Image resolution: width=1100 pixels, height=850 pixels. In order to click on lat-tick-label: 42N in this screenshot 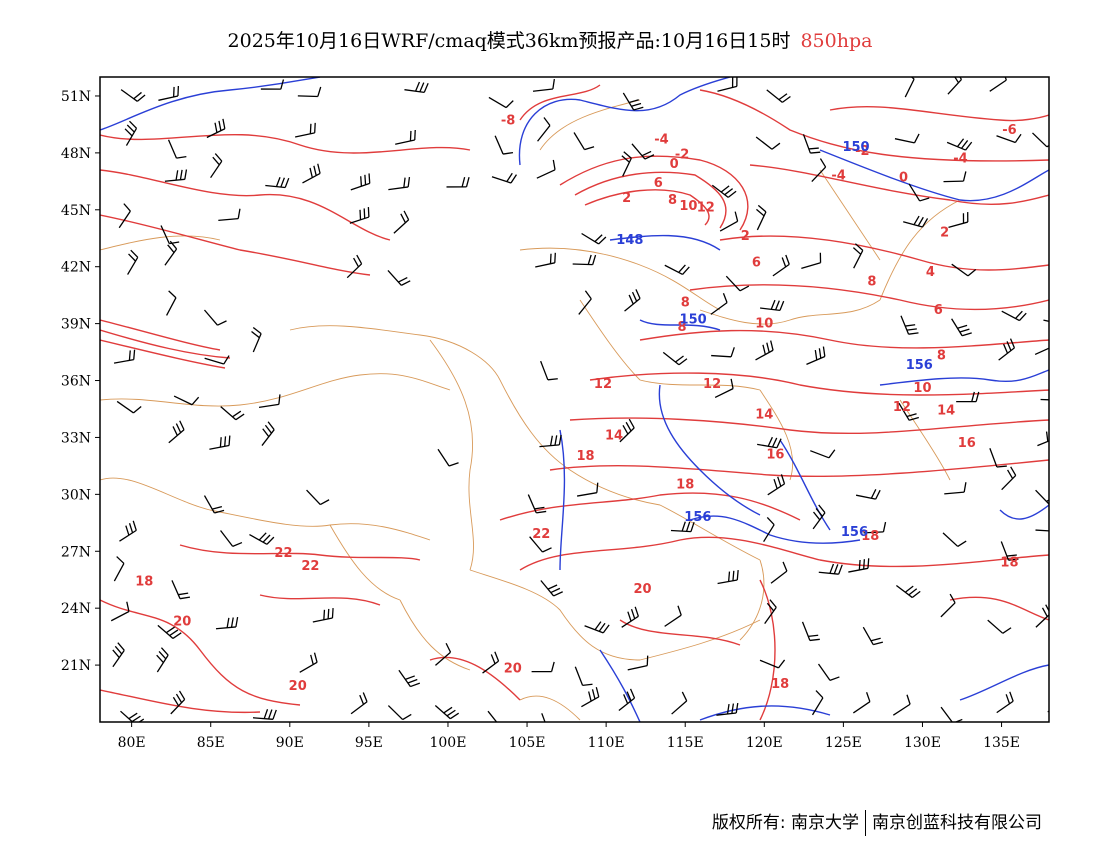, I will do `click(76, 268)`.